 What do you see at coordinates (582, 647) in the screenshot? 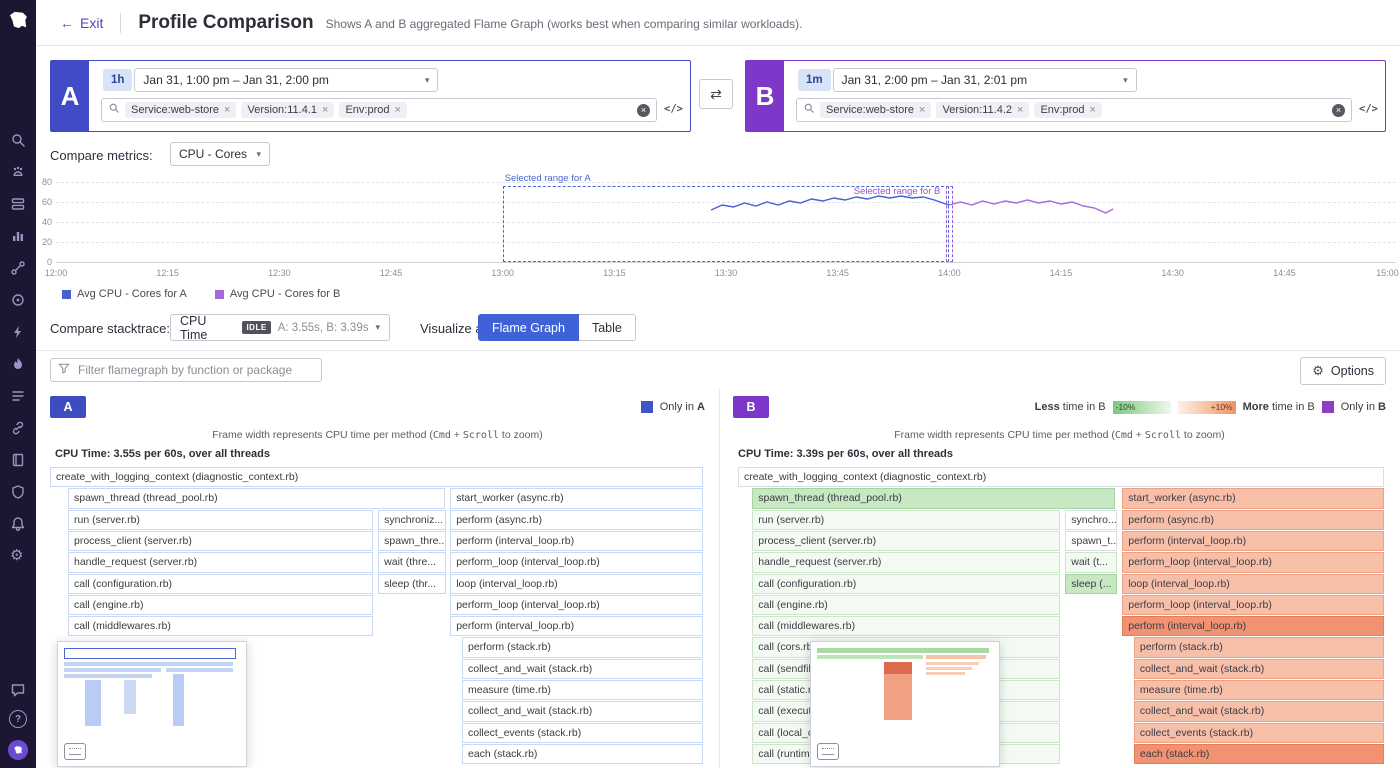
I see `flame-frame: perform (stack.rb)` at bounding box center [582, 647].